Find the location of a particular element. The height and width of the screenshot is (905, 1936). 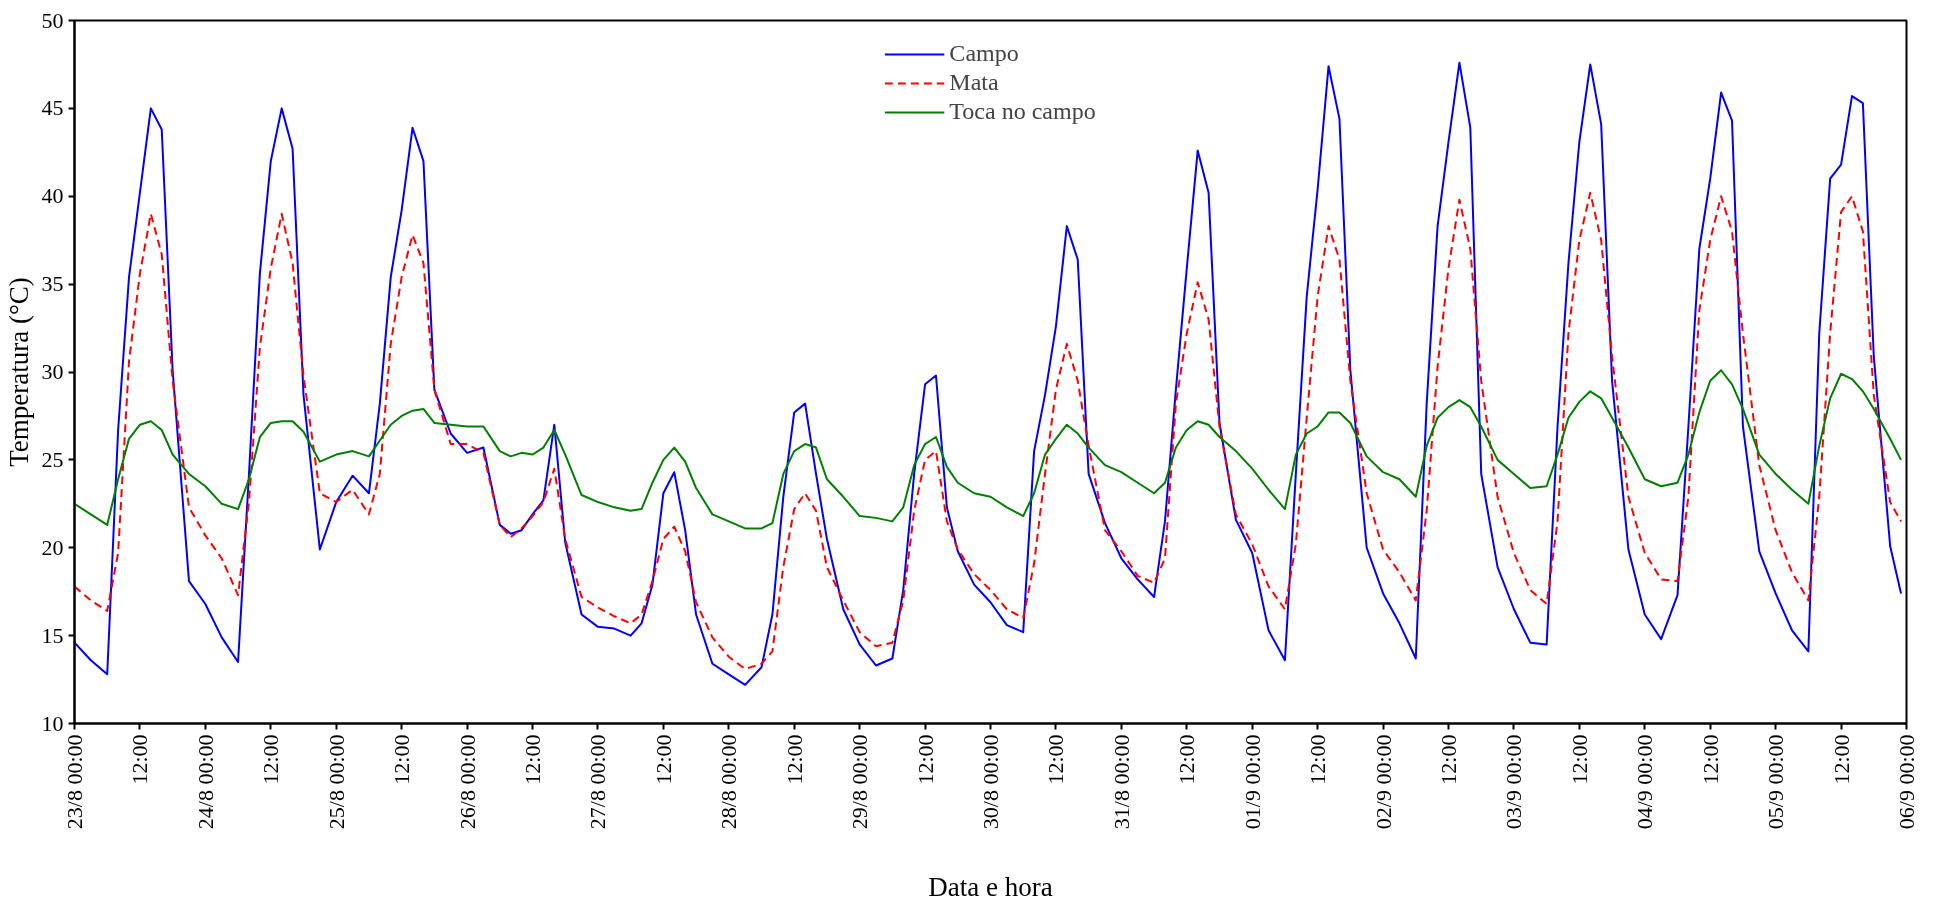

y-tick-label: 35 is located at coordinates (52, 284).